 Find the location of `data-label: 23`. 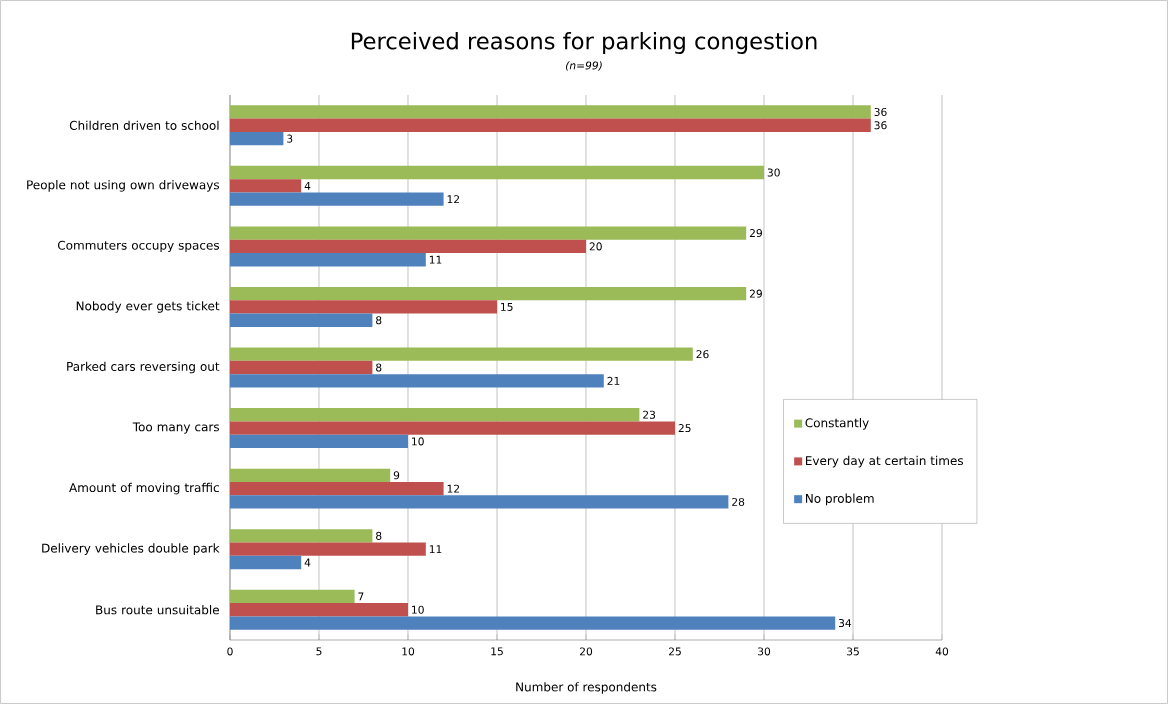

data-label: 23 is located at coordinates (649, 414).